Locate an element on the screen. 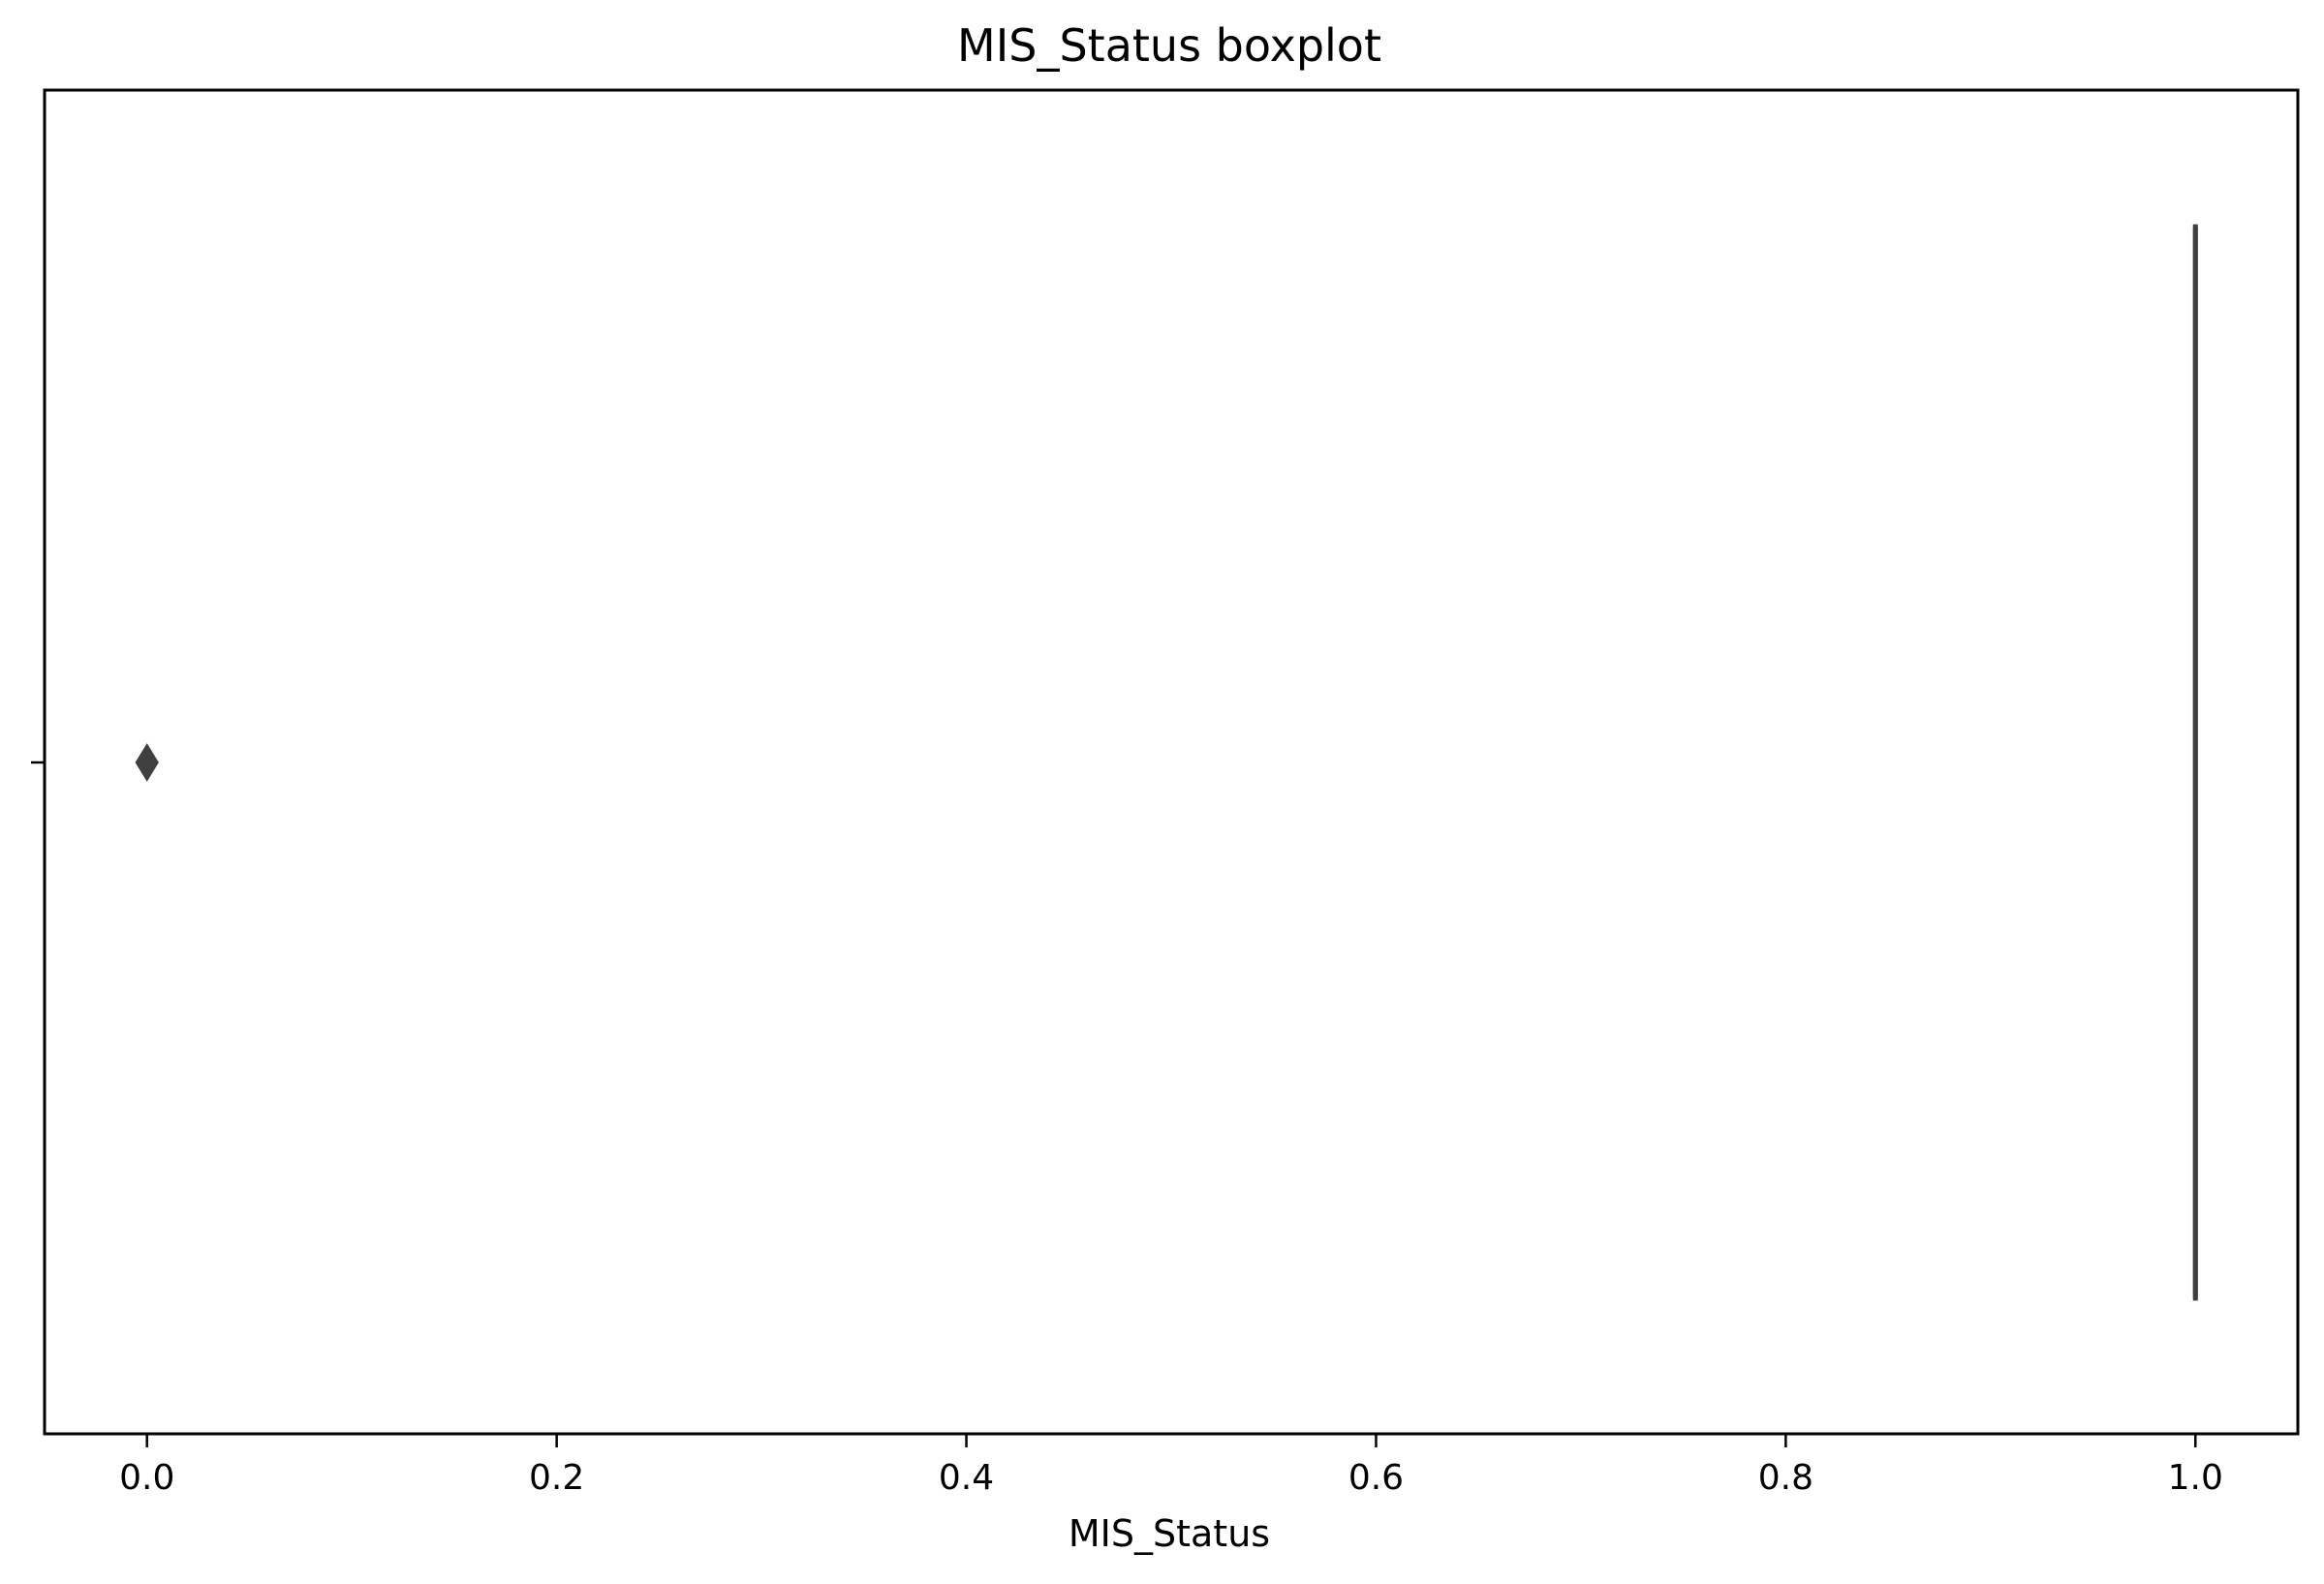 The width and height of the screenshot is (2324, 1584). outlier-point is located at coordinates (147, 762).